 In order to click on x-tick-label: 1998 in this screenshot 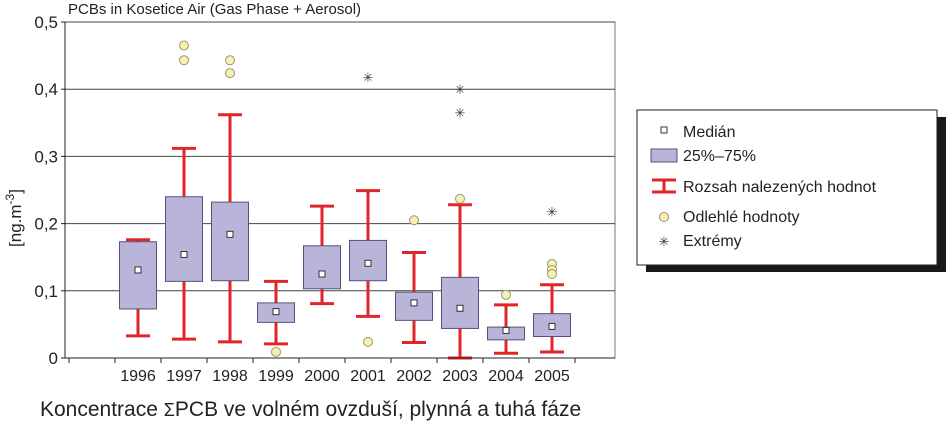, I will do `click(230, 376)`.